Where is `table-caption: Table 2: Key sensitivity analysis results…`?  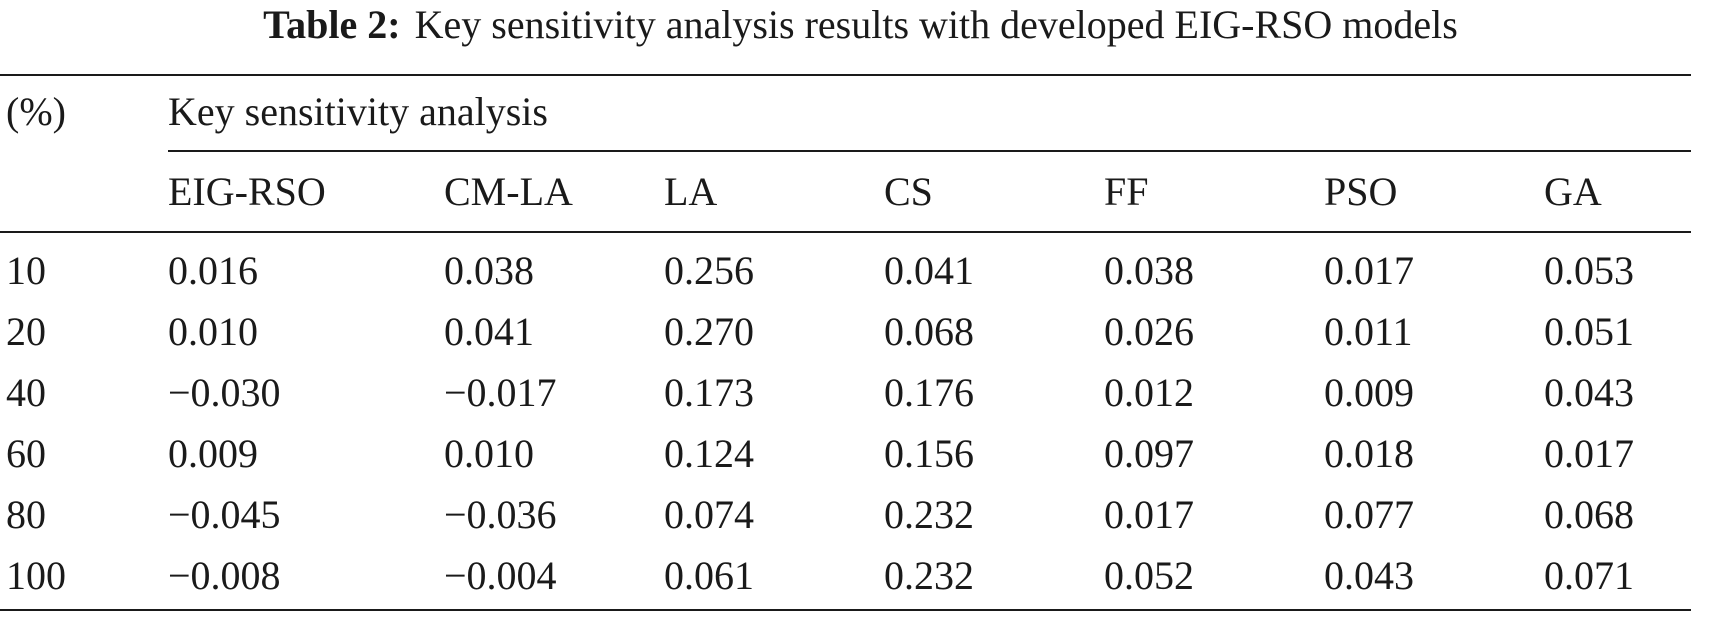
table-caption: Table 2: Key sensitivity analysis results… is located at coordinates (860, 30).